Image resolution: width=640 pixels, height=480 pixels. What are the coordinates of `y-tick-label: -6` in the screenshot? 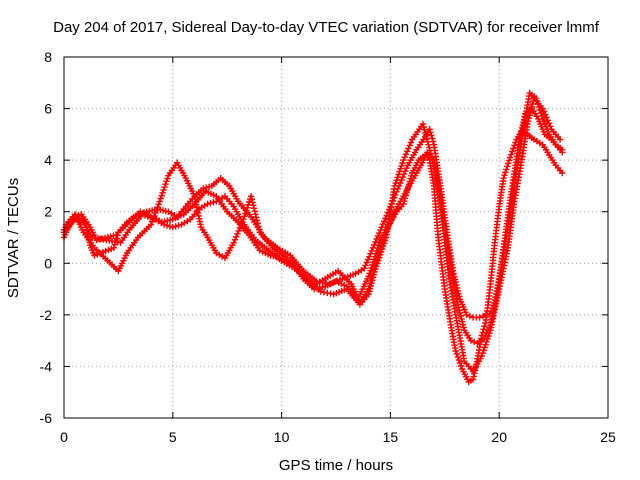 It's located at (46, 418).